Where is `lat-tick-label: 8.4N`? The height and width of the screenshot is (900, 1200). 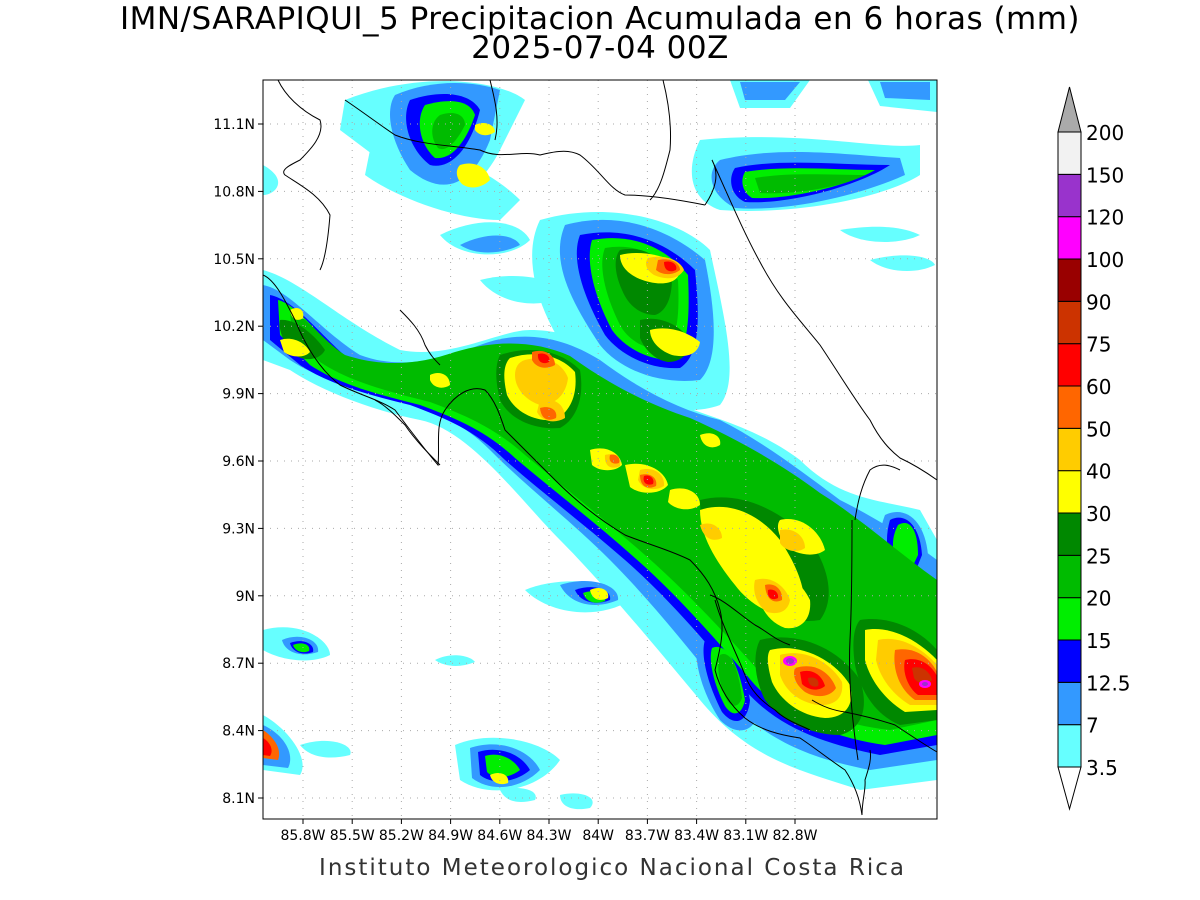 lat-tick-label: 8.4N is located at coordinates (238, 732).